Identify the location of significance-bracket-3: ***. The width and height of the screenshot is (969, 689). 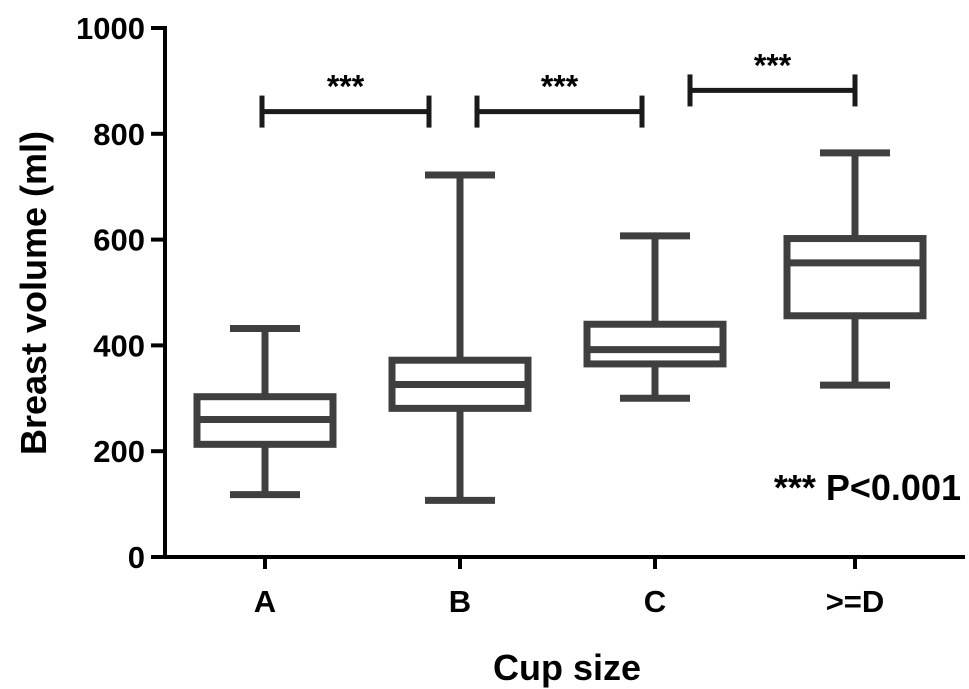
(772, 77).